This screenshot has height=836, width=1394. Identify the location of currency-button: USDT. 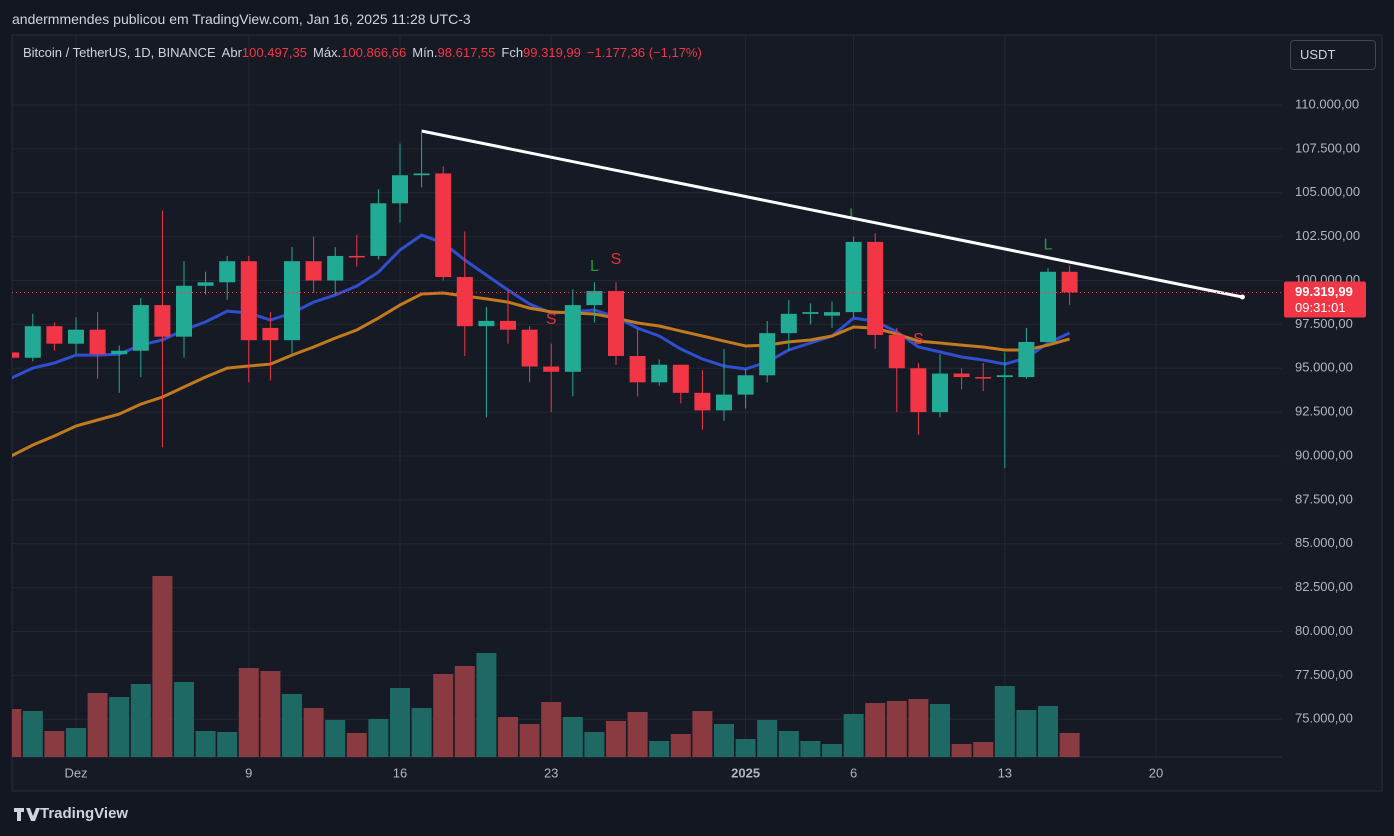
(1333, 55).